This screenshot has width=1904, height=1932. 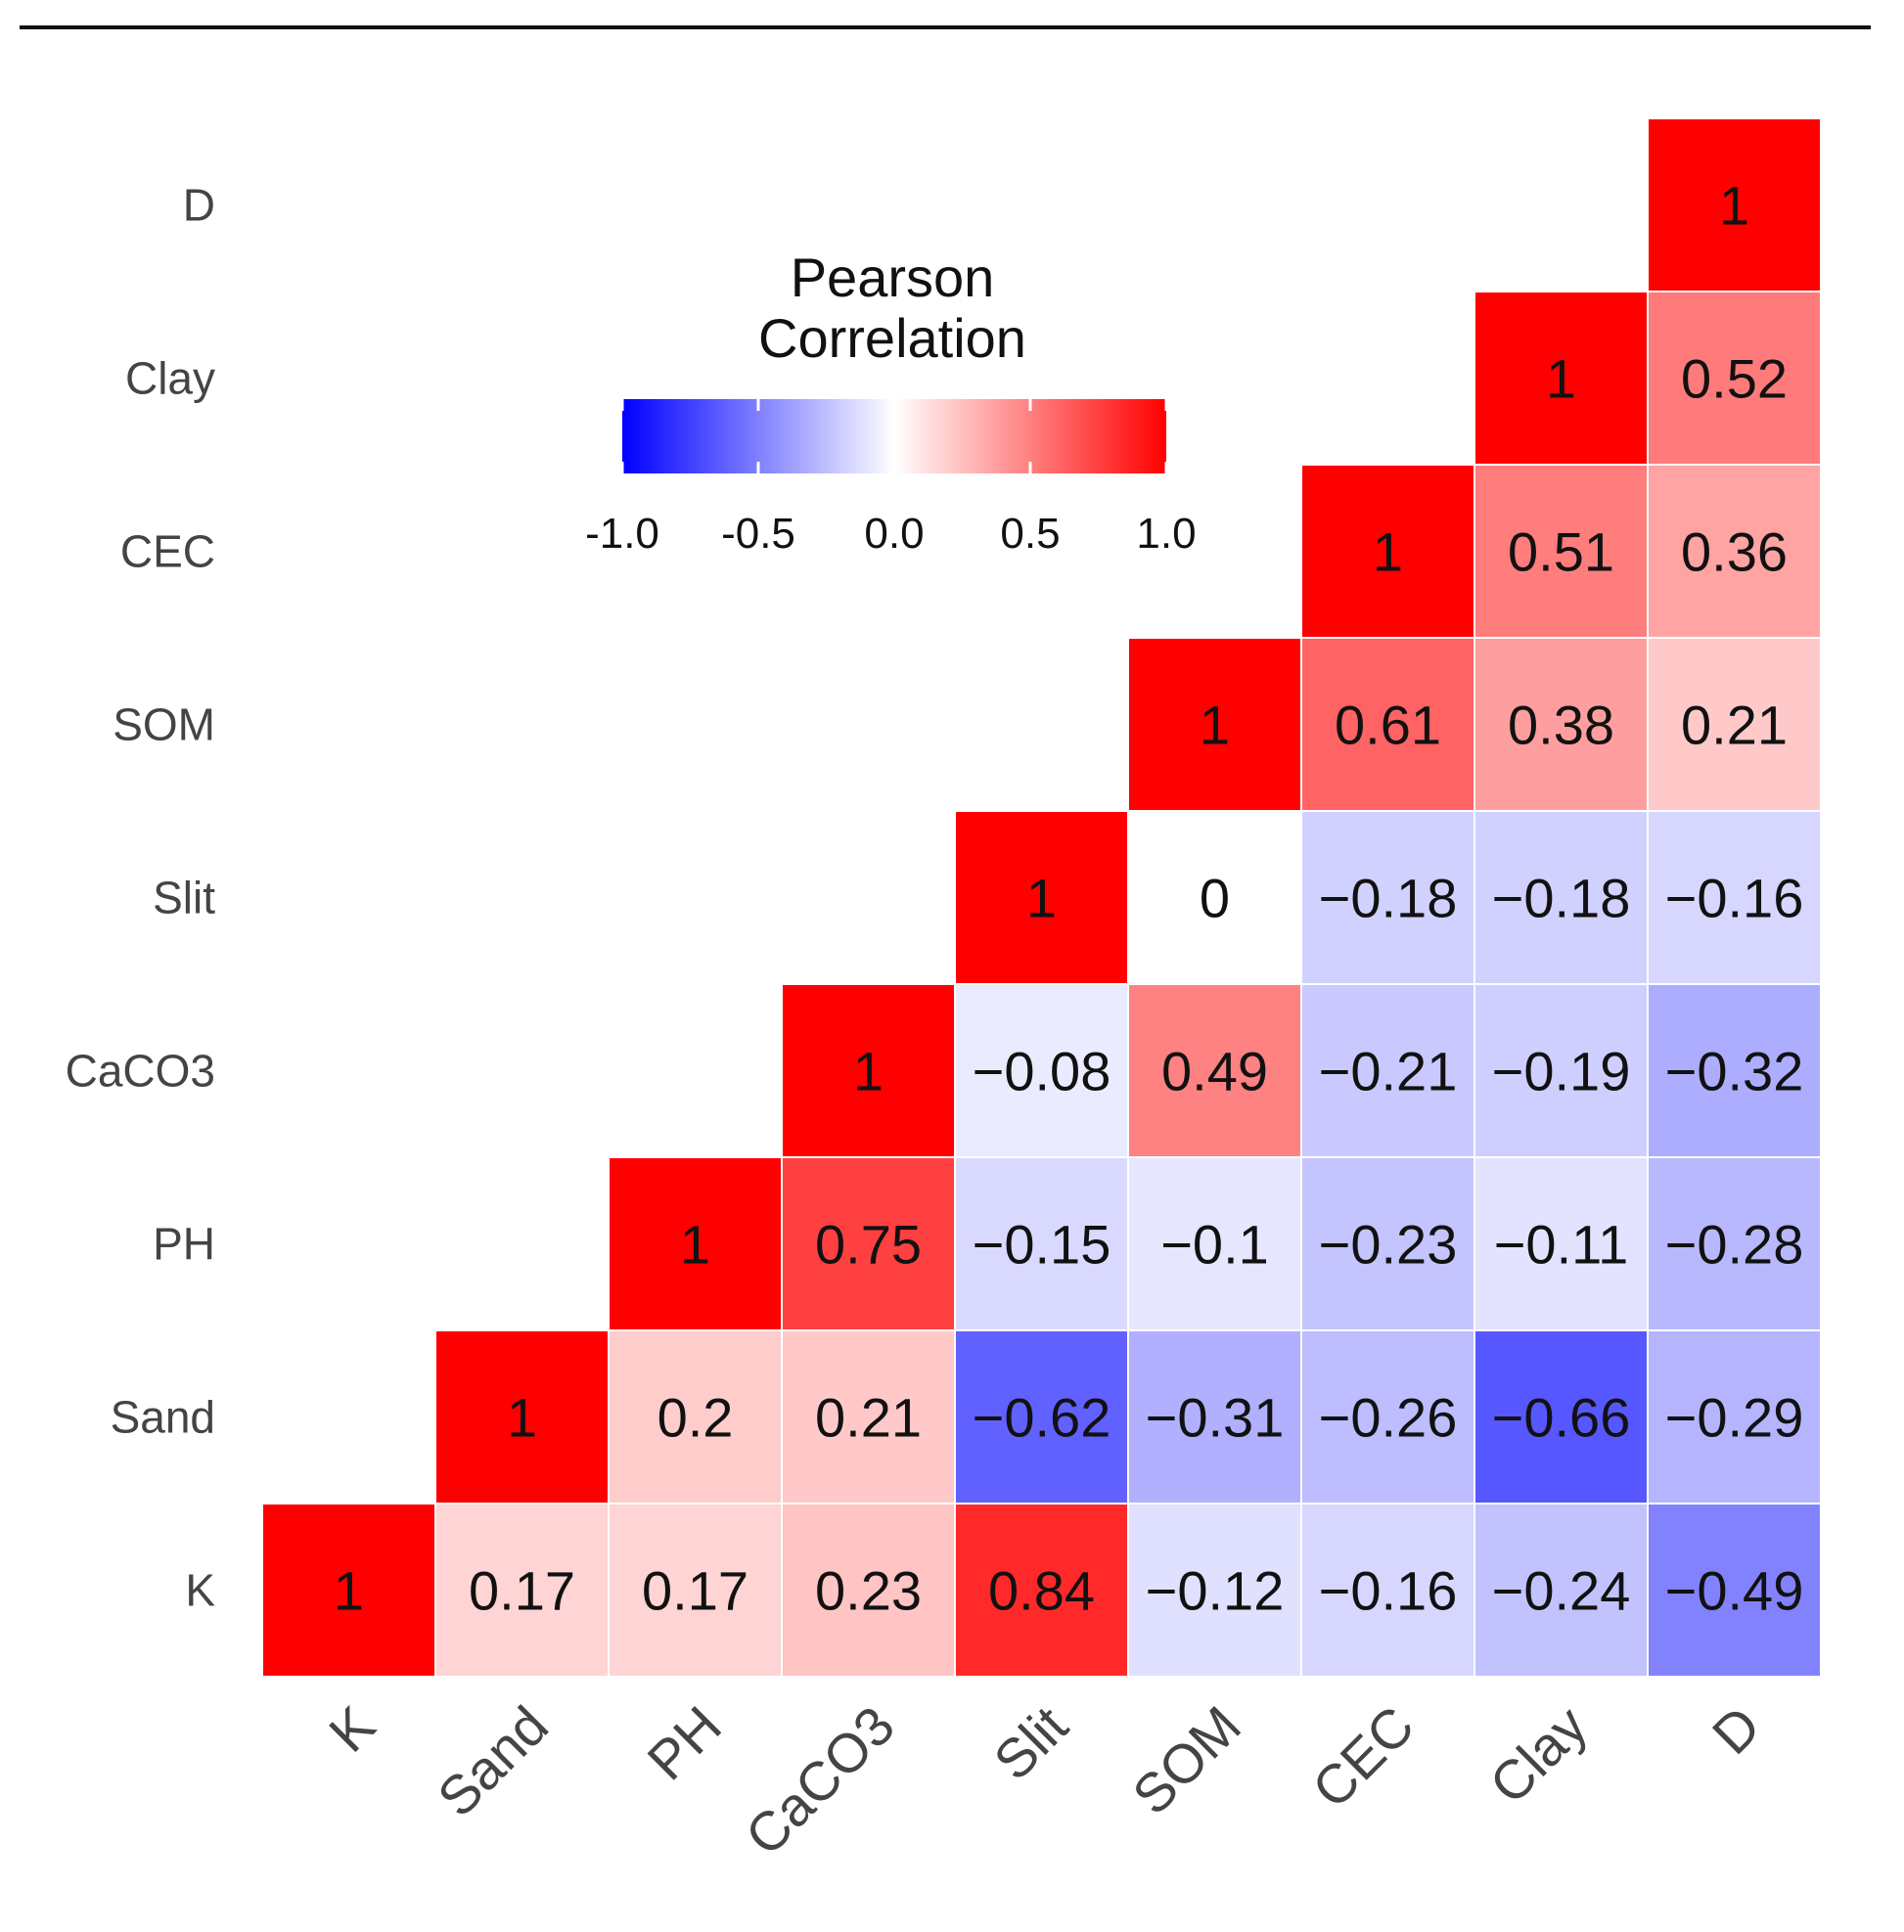 What do you see at coordinates (164, 724) in the screenshot?
I see `row-label: SOM` at bounding box center [164, 724].